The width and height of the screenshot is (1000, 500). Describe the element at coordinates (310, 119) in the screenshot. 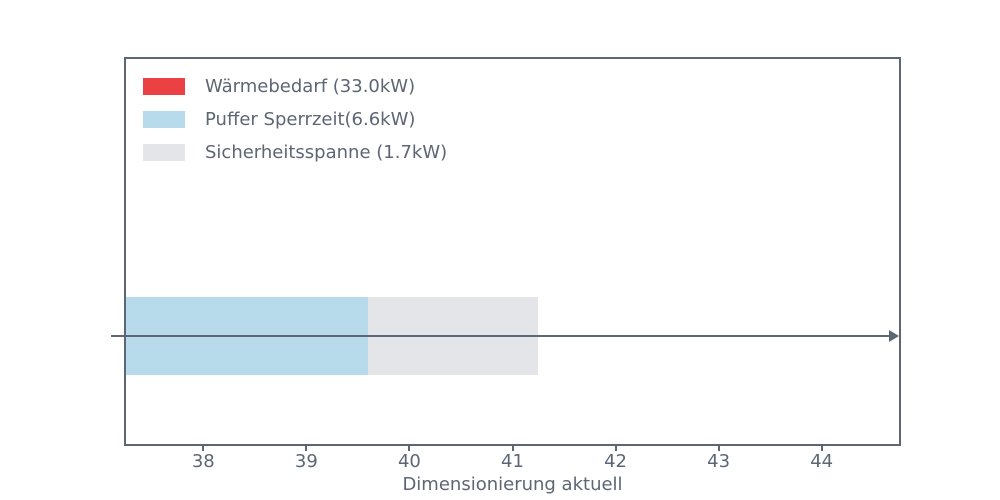

I see `legend-label: Puffer Sperrzeit(6.6kW)` at that location.